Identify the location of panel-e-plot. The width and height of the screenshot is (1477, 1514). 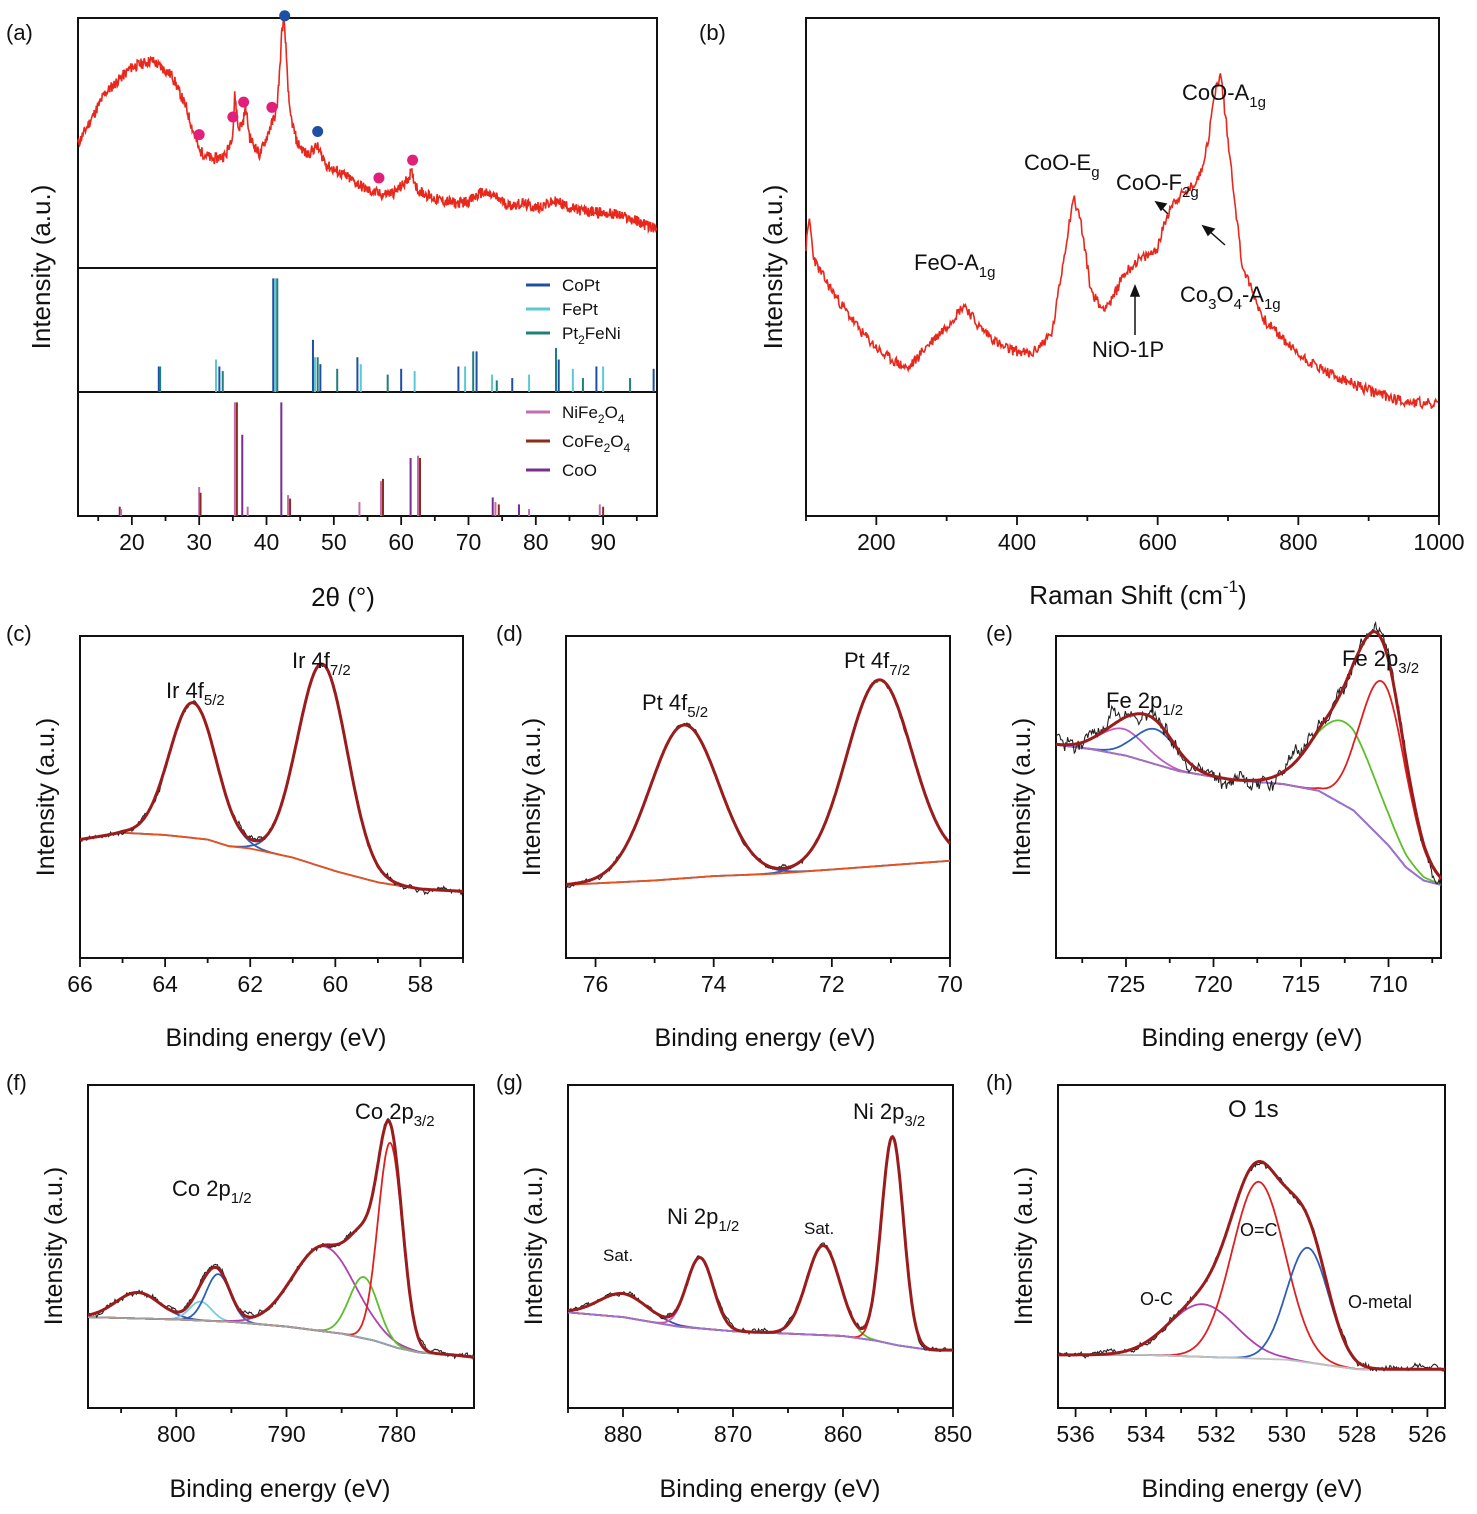
(1249, 753).